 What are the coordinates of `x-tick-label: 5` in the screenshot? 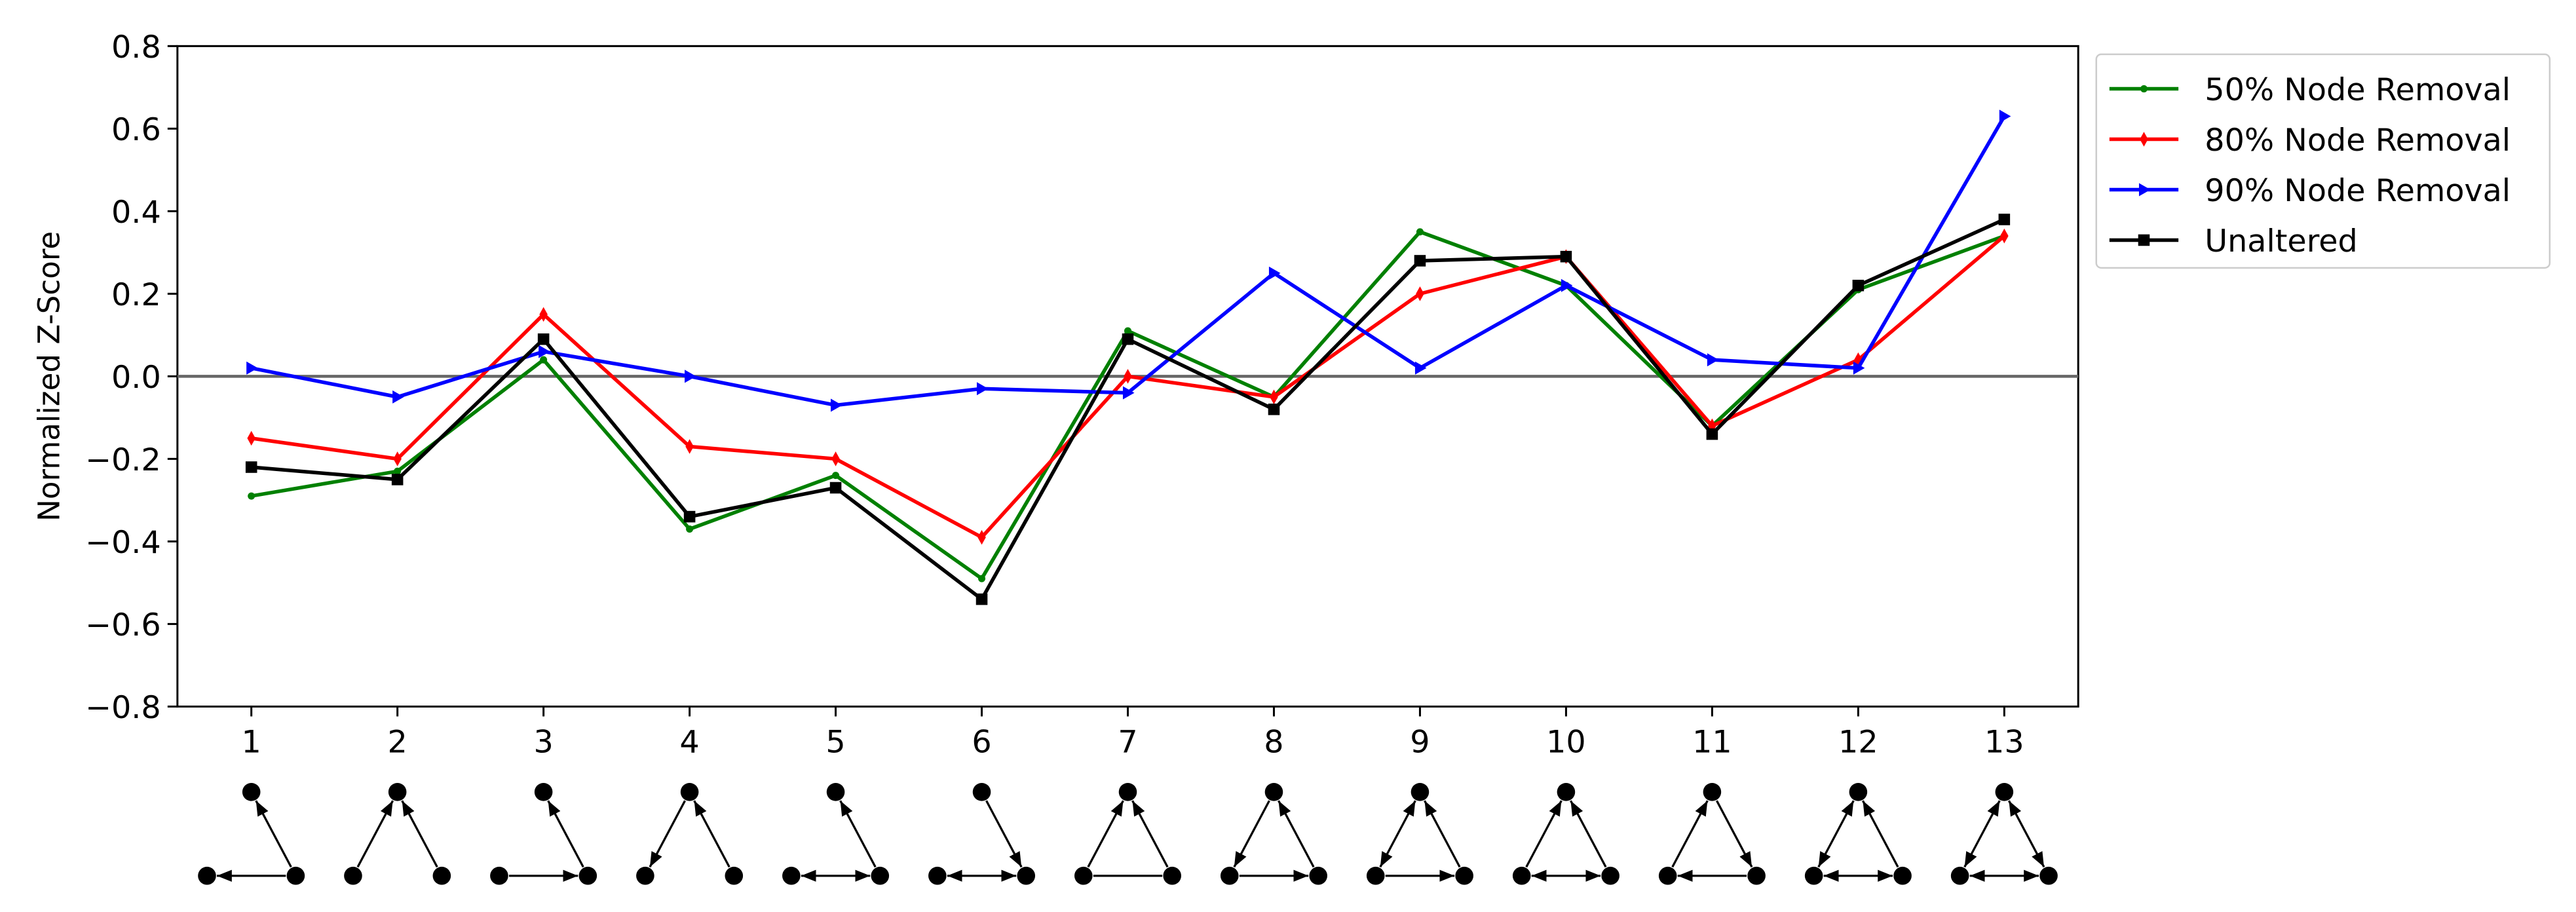 It's located at (835, 743).